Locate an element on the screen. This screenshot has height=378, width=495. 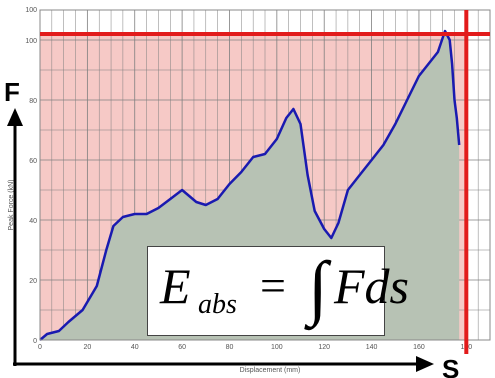
y-axis-arrowhead is located at coordinates (15, 117).